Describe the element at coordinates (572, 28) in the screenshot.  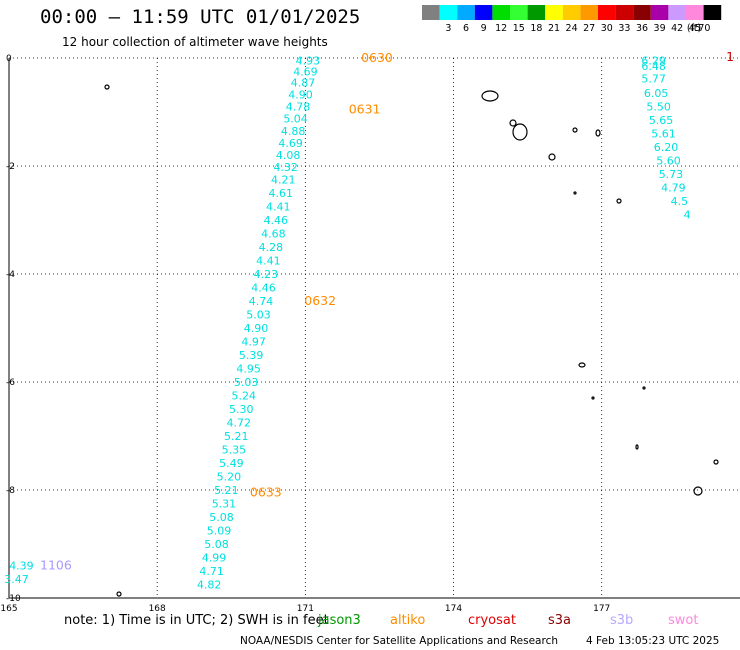
I see `legend-tick-label: 24` at that location.